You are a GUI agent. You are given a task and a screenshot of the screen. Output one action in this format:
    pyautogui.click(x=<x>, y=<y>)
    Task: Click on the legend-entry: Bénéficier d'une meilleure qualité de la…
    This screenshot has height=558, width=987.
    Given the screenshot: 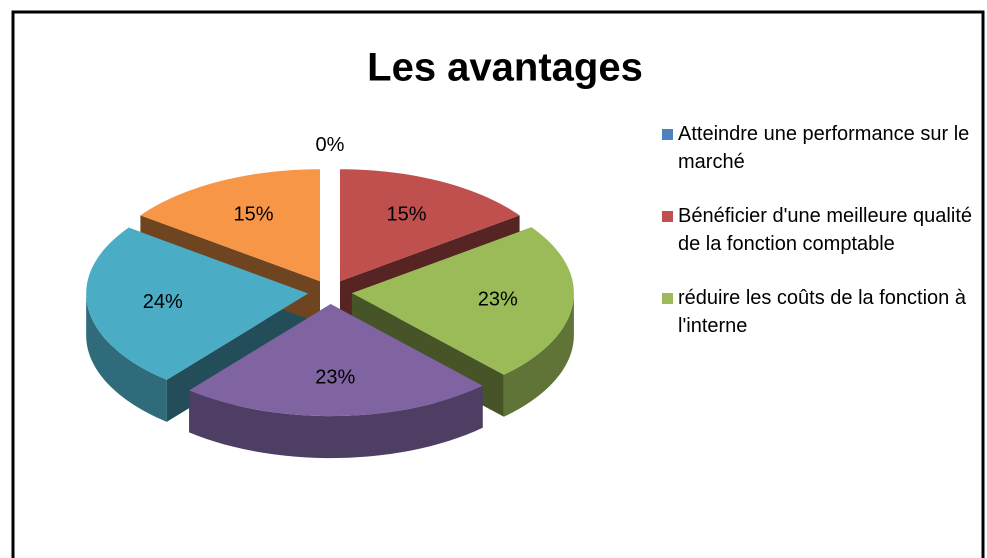 What is the action you would take?
    pyautogui.click(x=821, y=230)
    